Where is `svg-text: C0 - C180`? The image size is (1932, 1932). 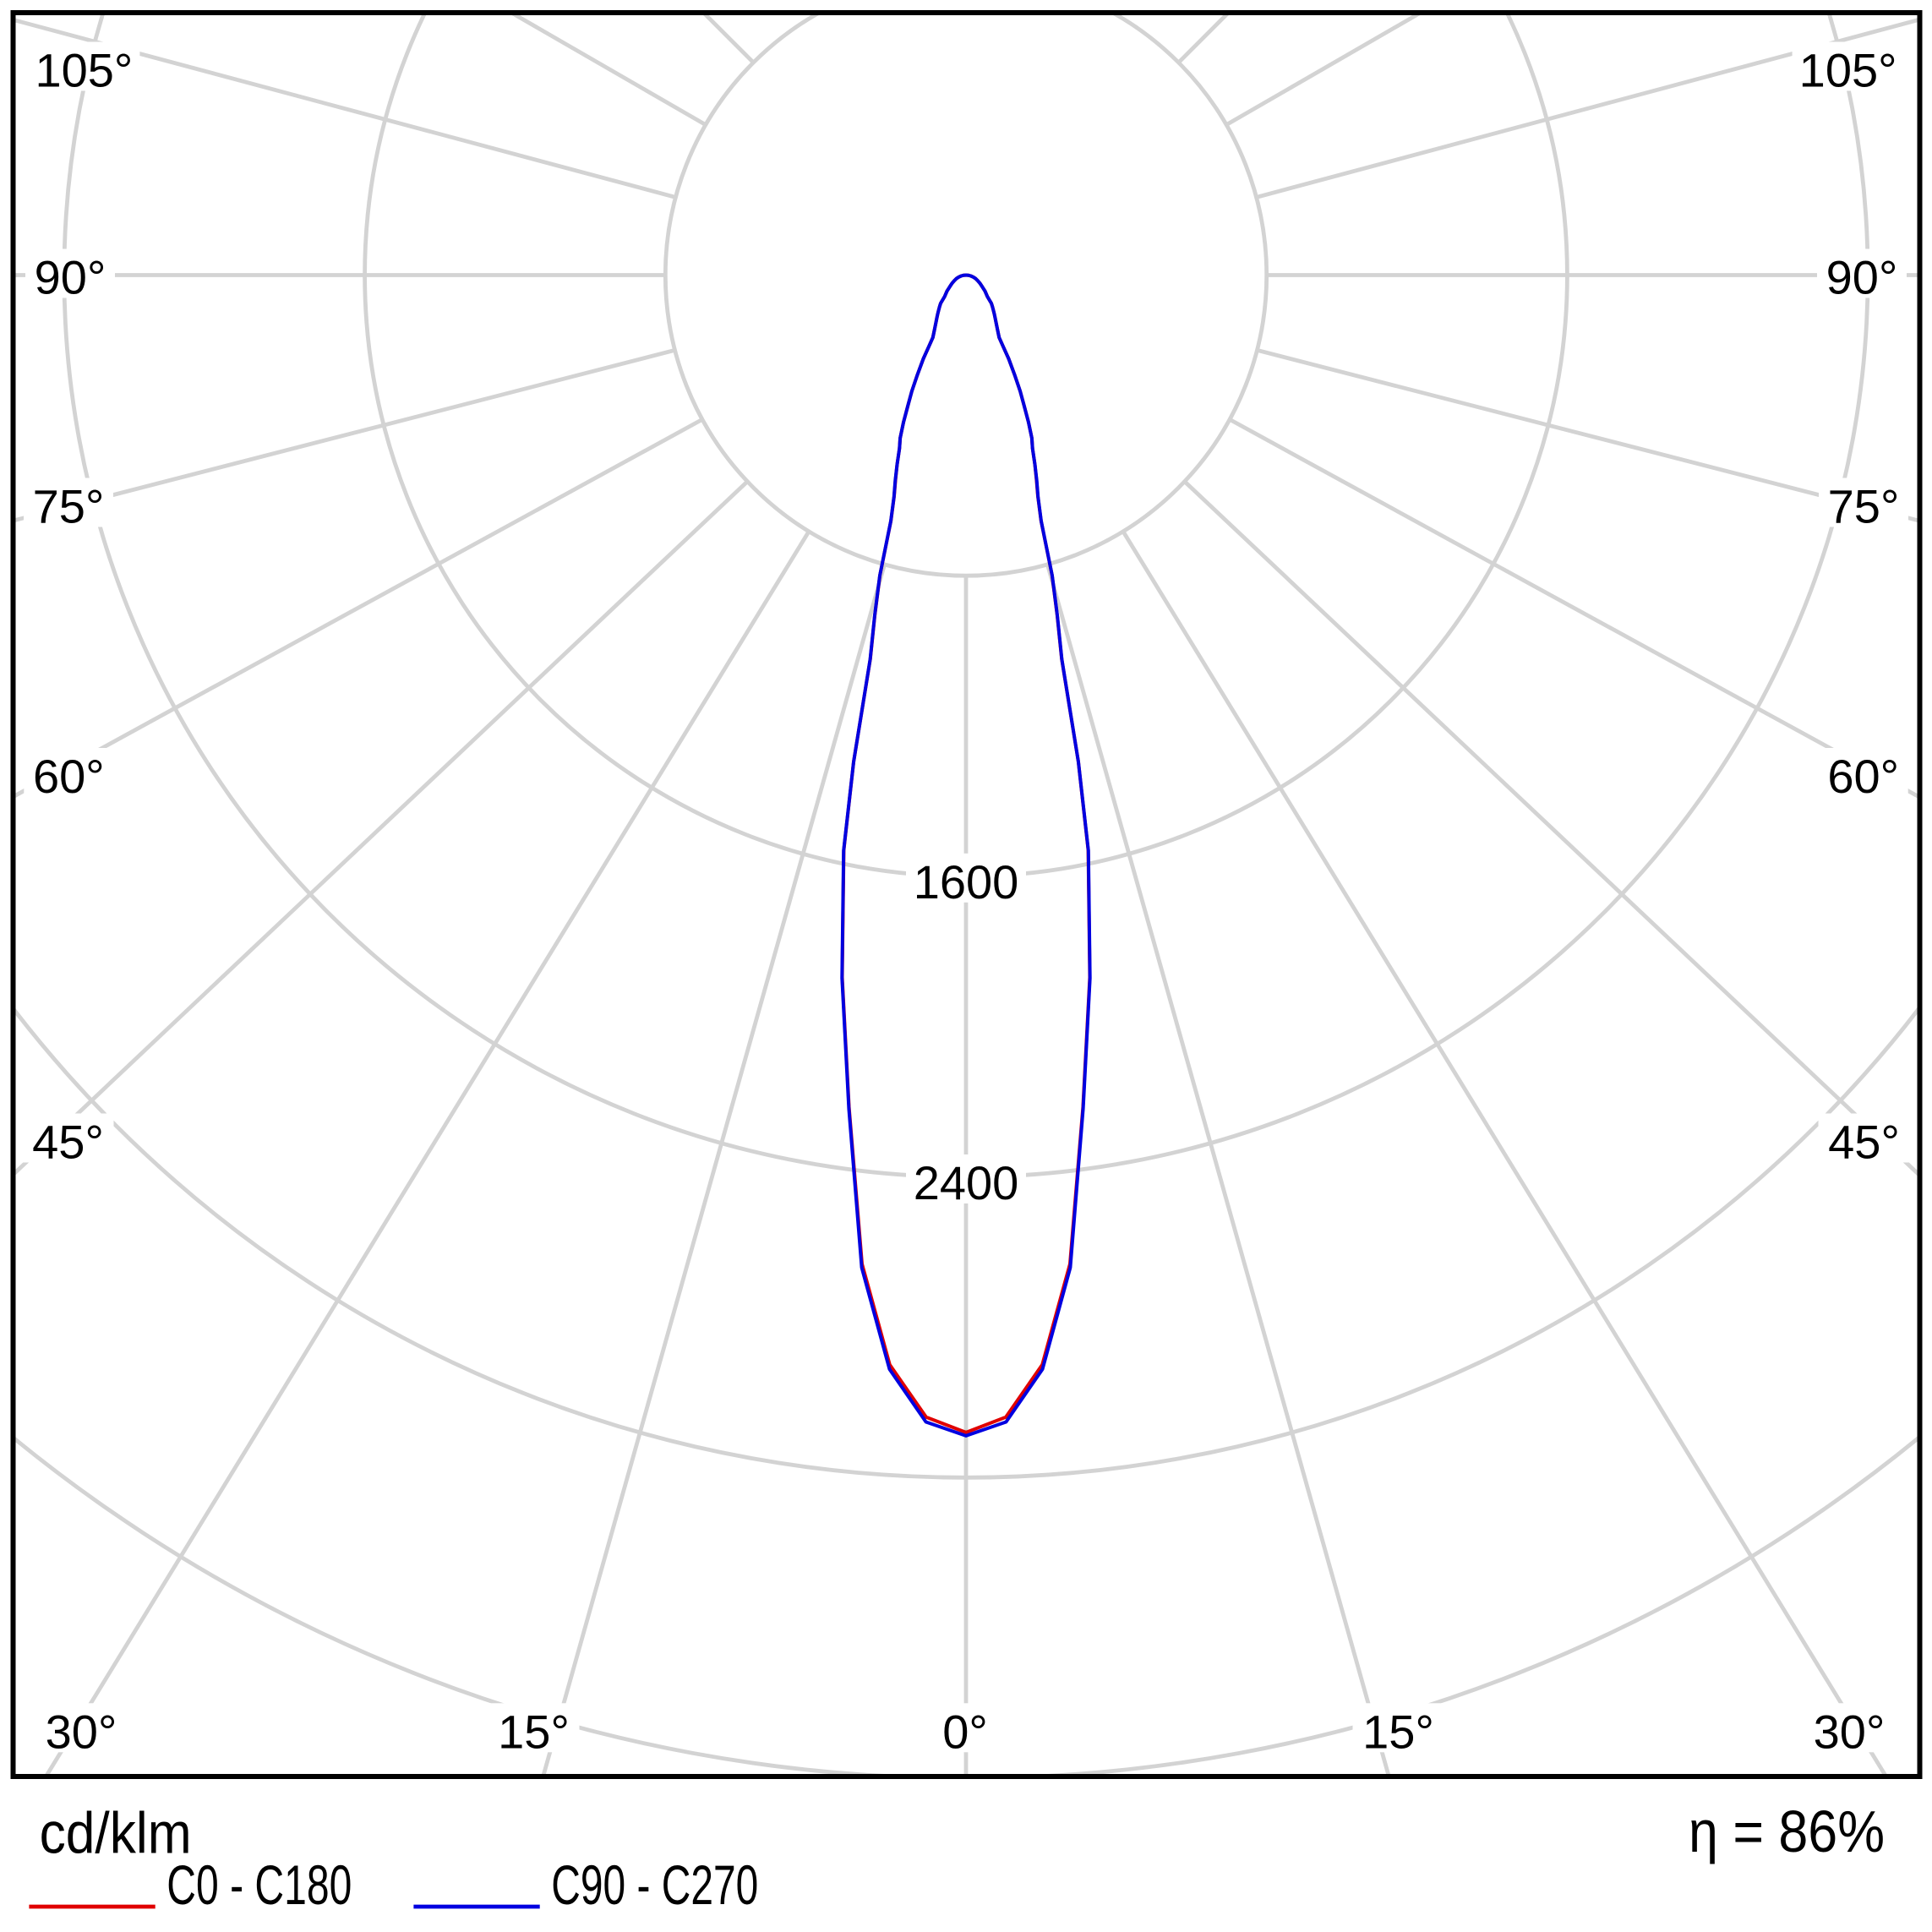 svg-text: C0 - C180 is located at coordinates (259, 1884).